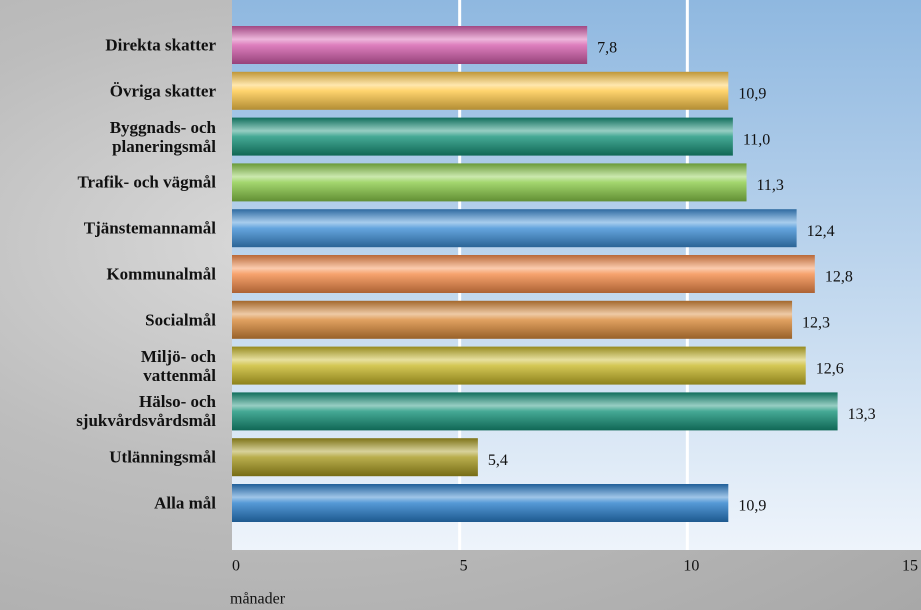  I want to click on y-tick-label: Kommunalmål, so click(161, 274).